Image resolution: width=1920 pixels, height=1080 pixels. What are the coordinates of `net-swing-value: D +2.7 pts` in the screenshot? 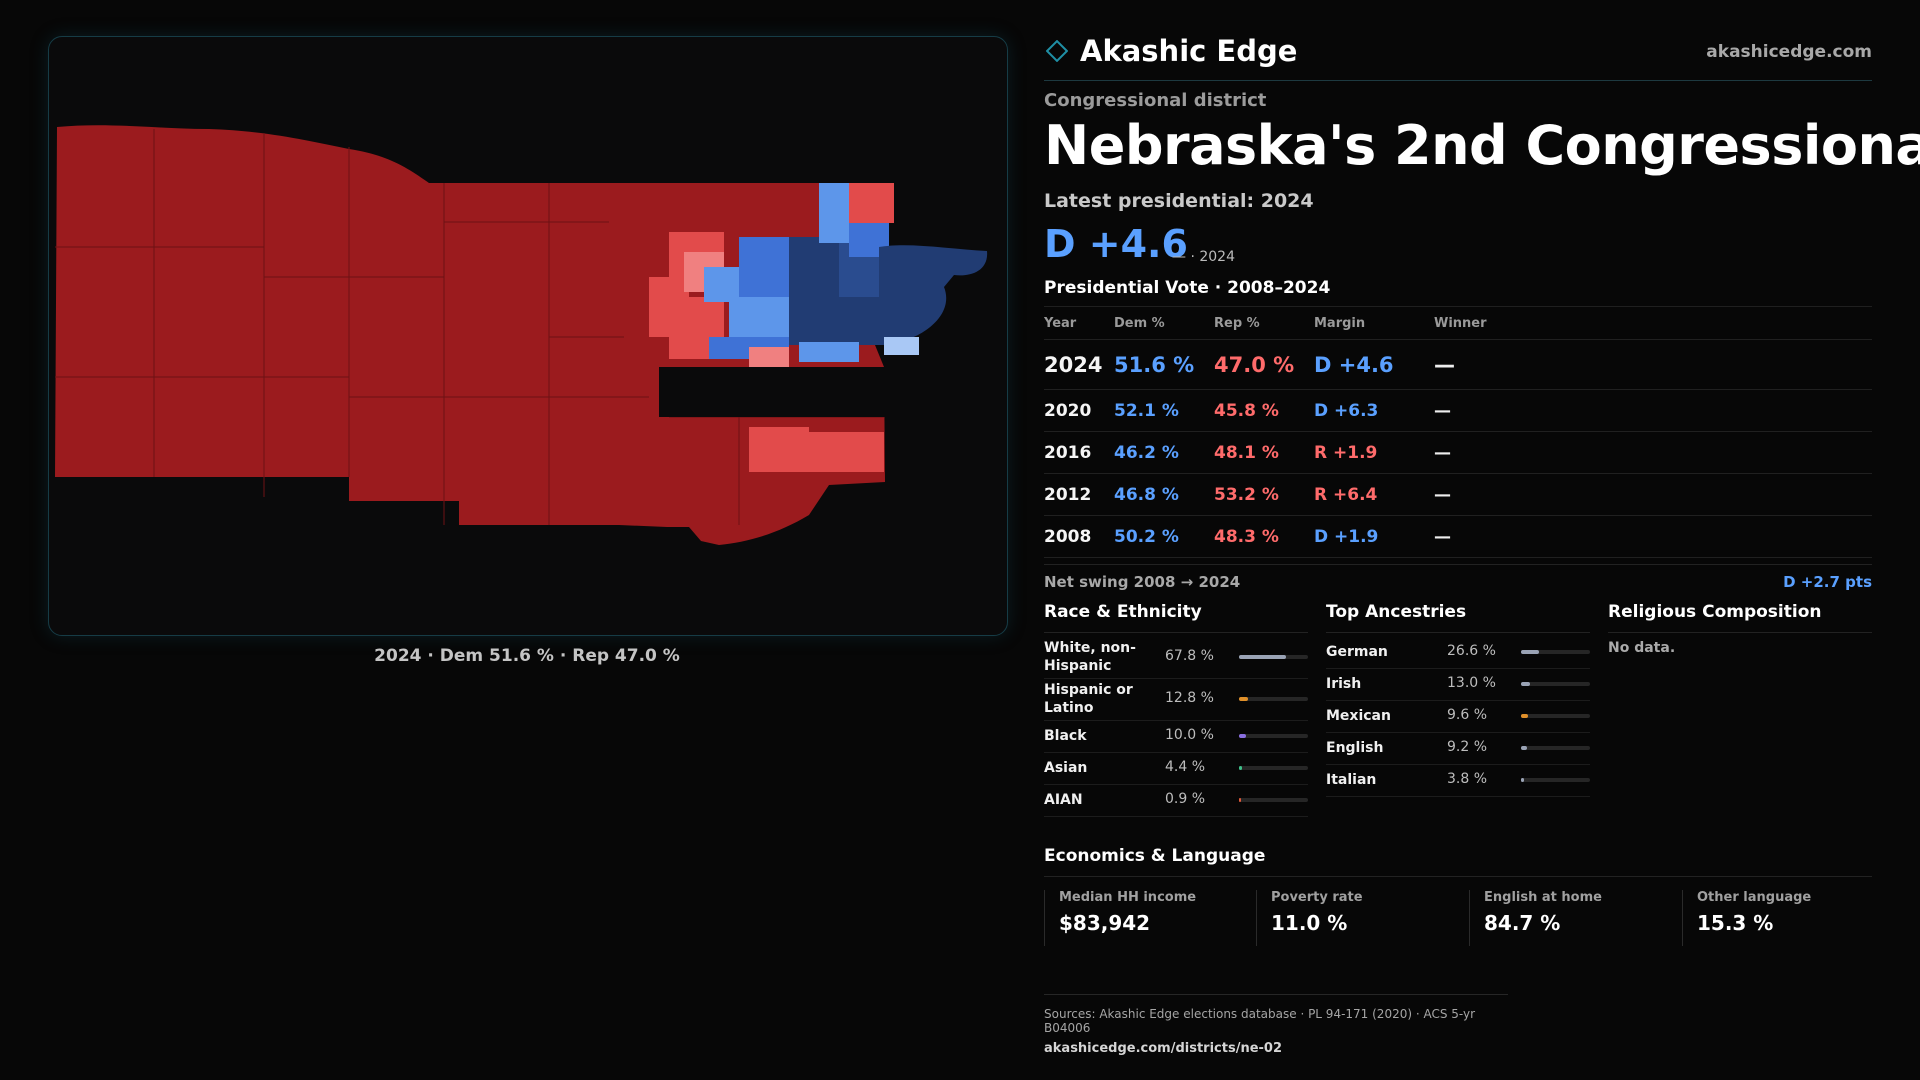 It's located at (1827, 582).